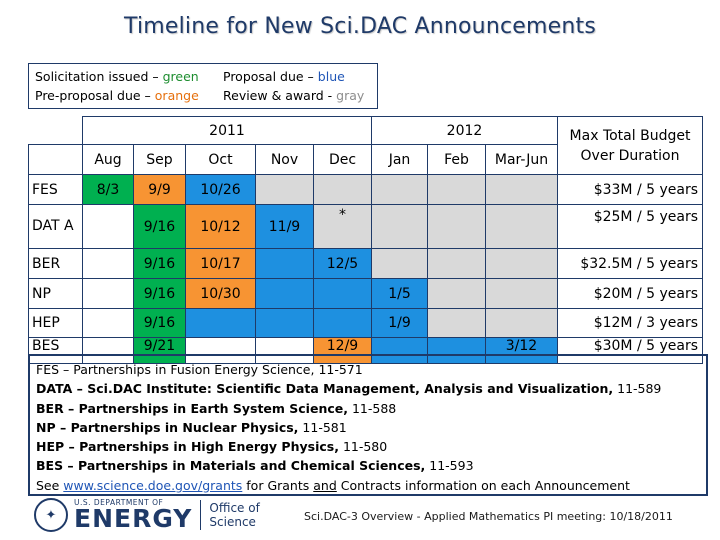  Describe the element at coordinates (133, 519) in the screenshot. I see `doe-energy-label: ENERGY` at that location.